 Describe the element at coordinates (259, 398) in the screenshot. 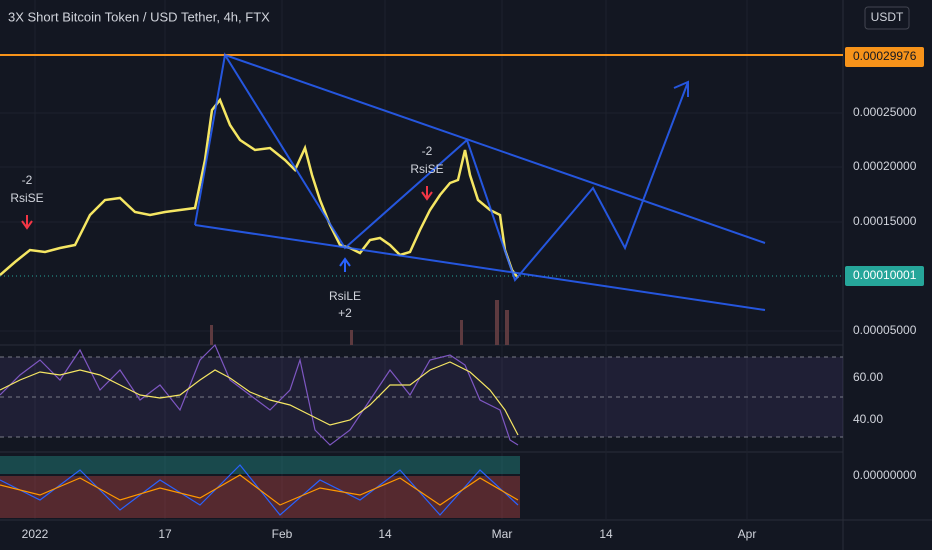

I see `rsi-average` at that location.